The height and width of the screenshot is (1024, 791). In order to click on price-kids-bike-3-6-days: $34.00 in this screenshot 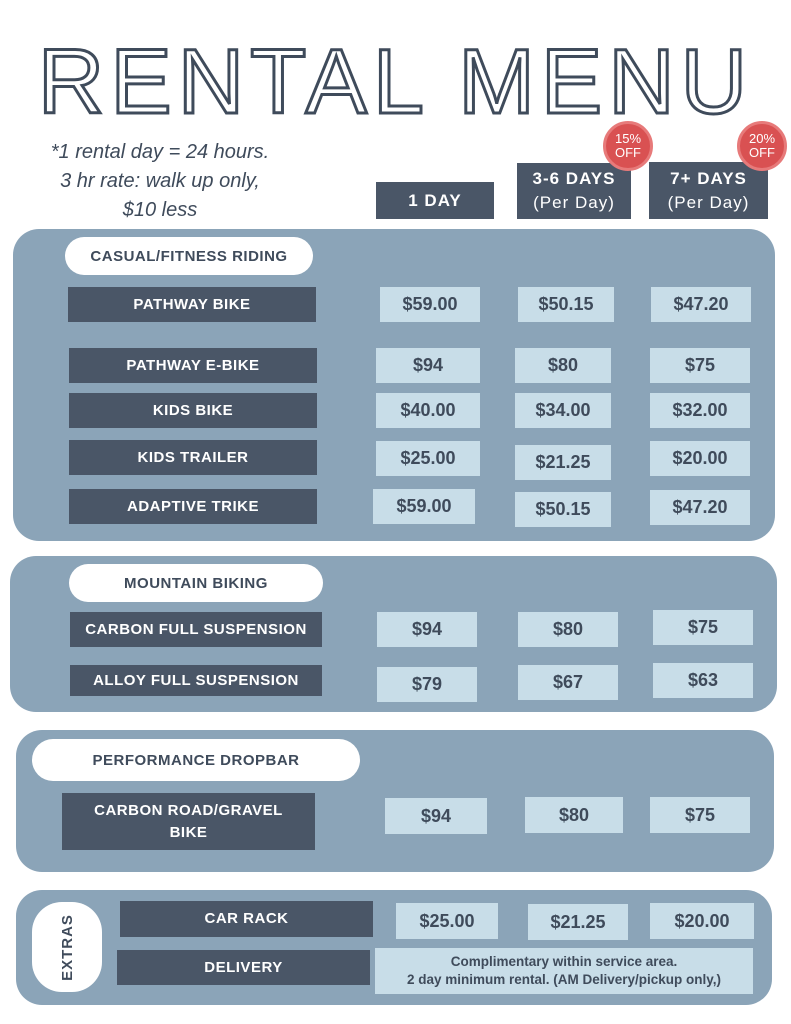, I will do `click(563, 410)`.